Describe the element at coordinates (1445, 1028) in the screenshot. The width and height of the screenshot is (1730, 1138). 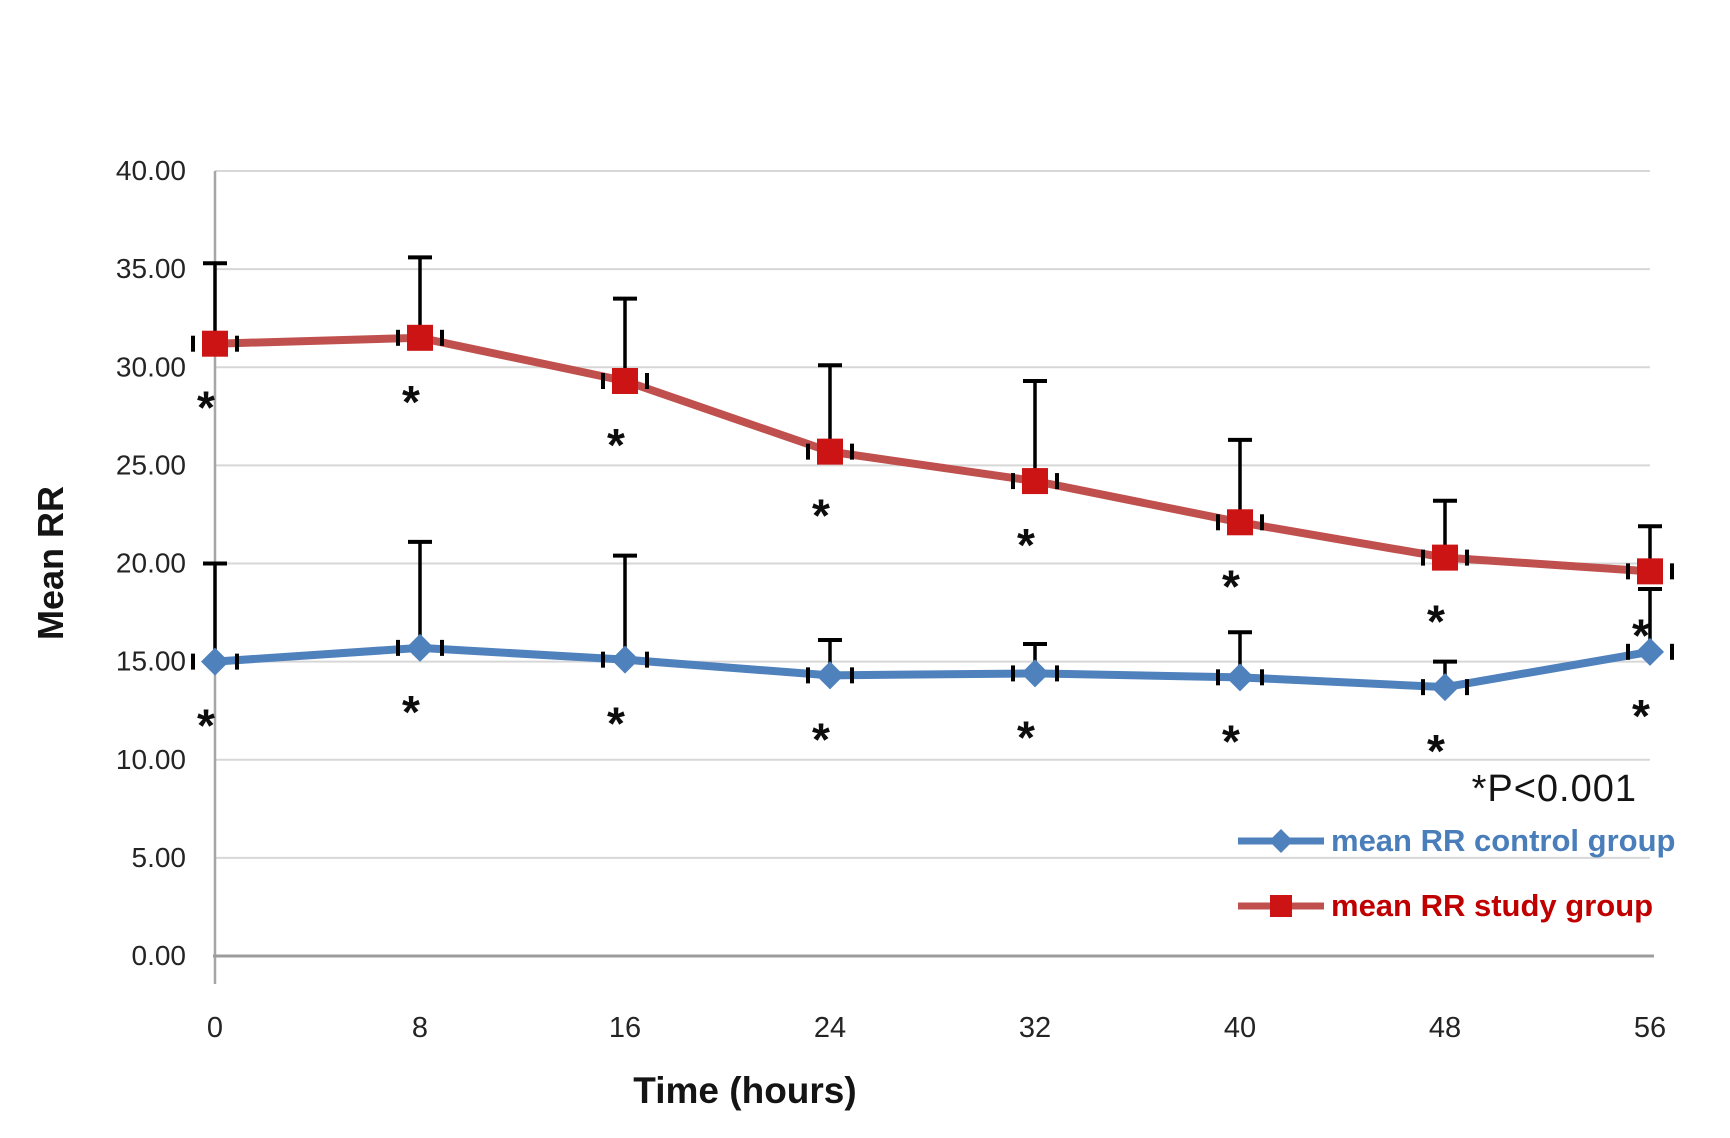
I see `x-tick-label: 48` at that location.